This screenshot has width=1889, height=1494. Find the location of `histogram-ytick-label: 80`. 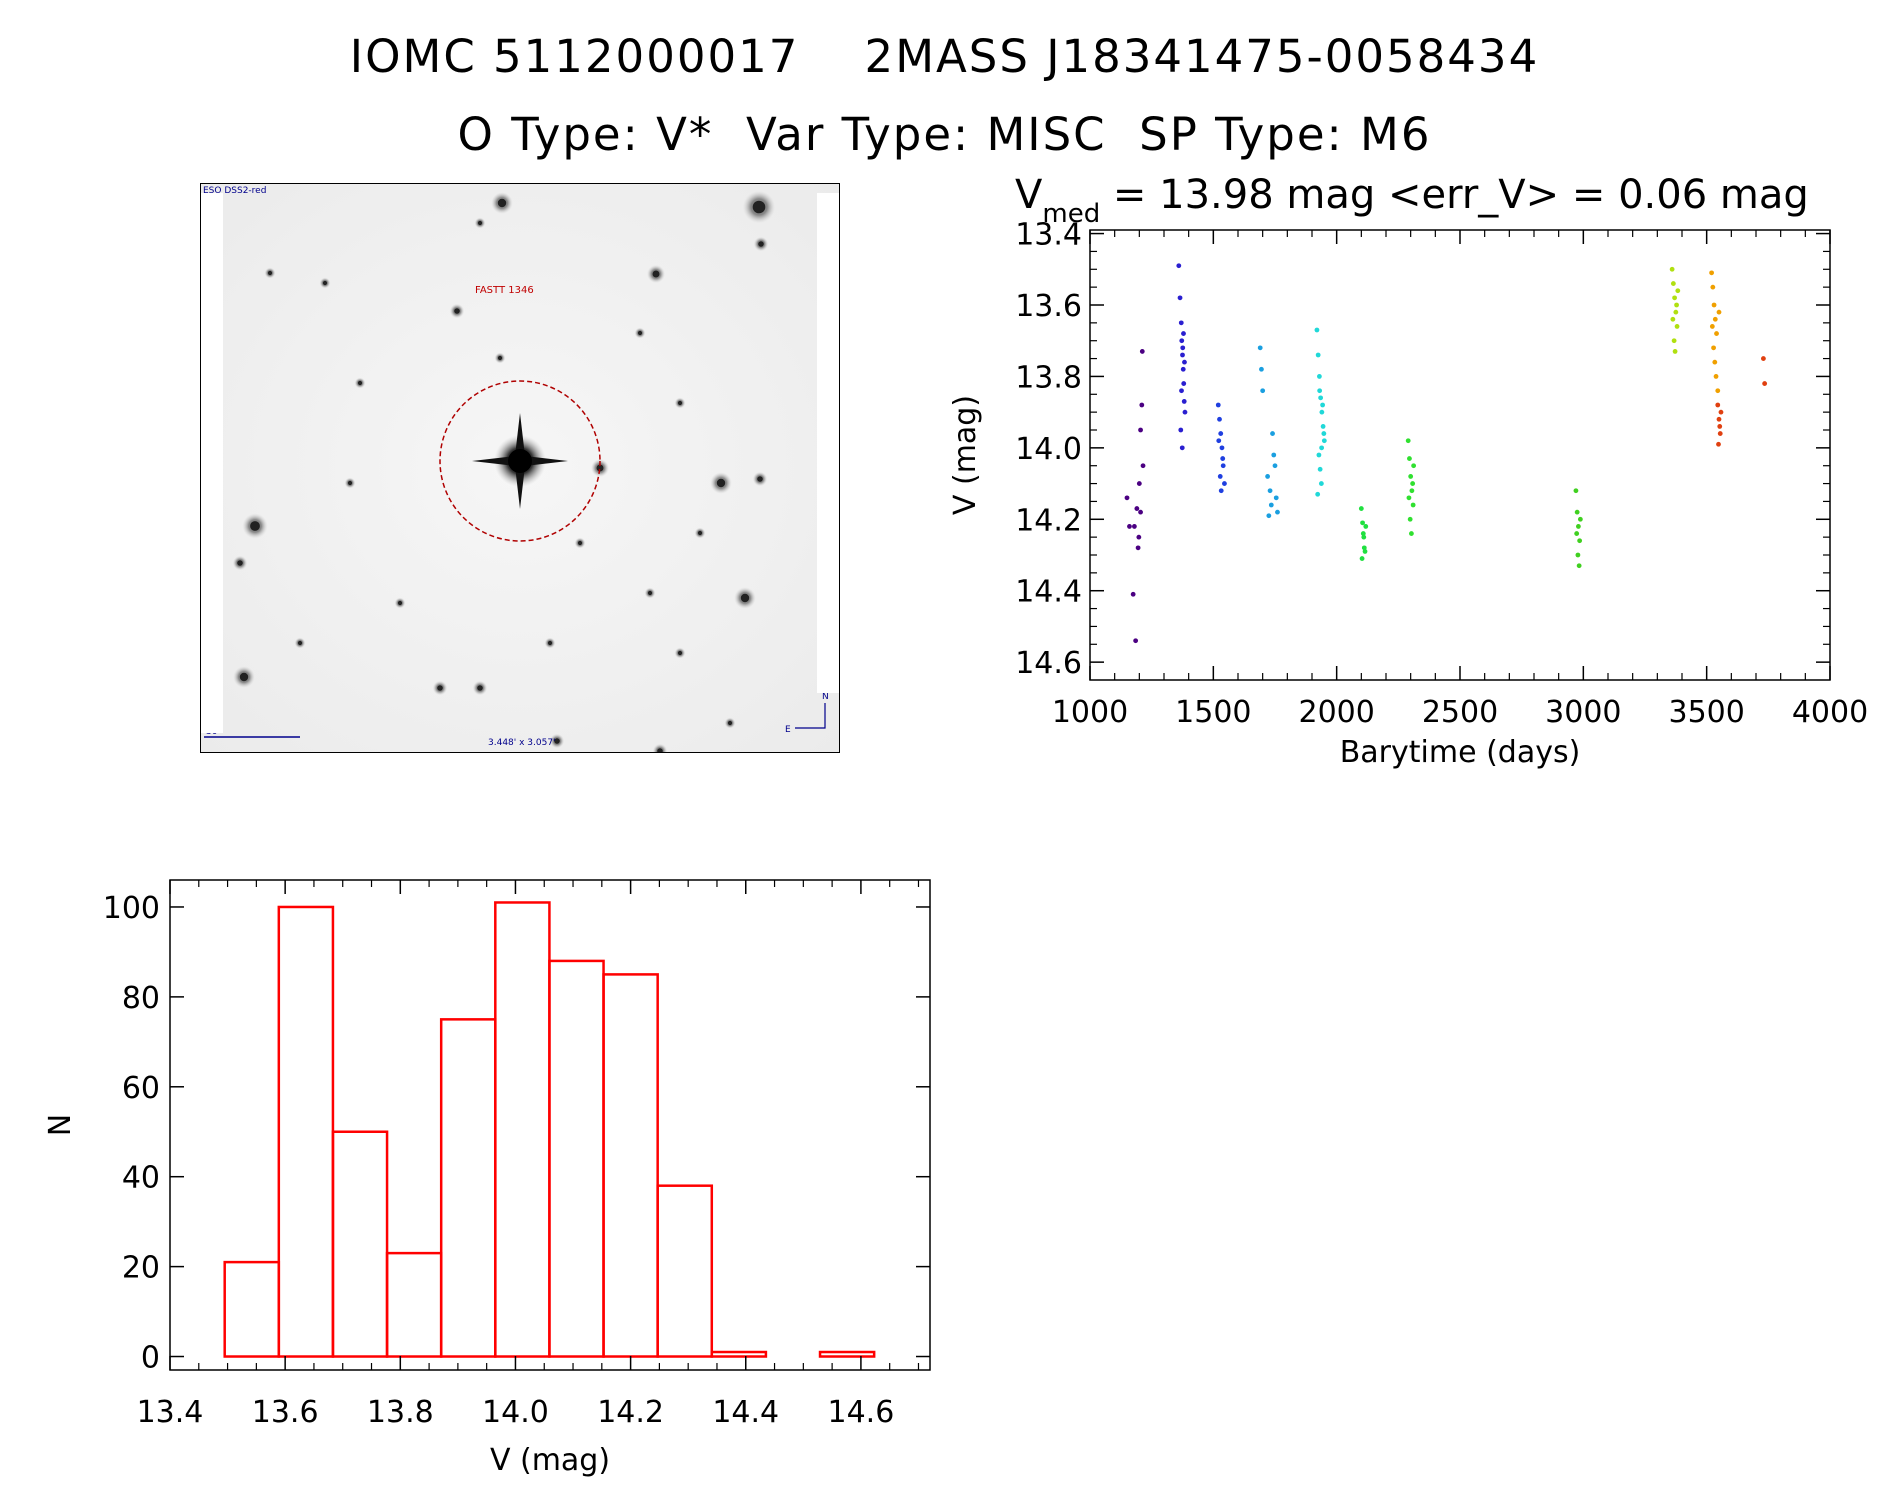

histogram-ytick-label: 80 is located at coordinates (141, 998).